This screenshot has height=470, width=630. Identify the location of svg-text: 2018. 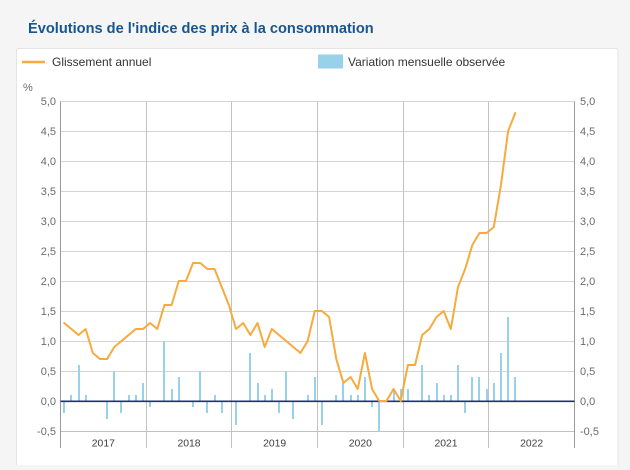
(188, 444).